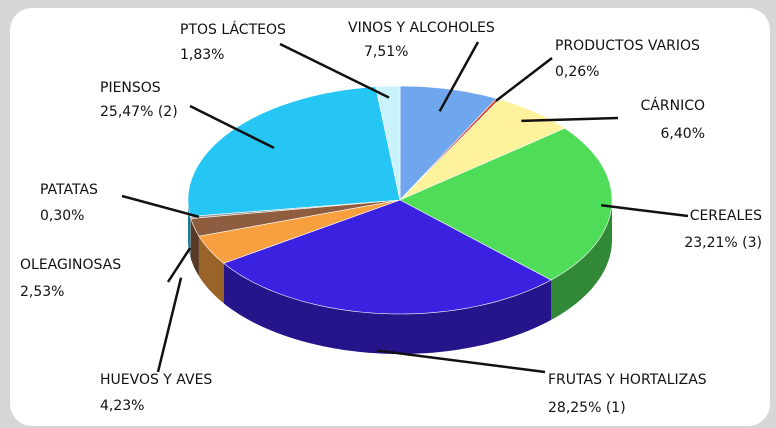 The image size is (776, 428). I want to click on slice-label: HUEVOS Y AVES, so click(156, 380).